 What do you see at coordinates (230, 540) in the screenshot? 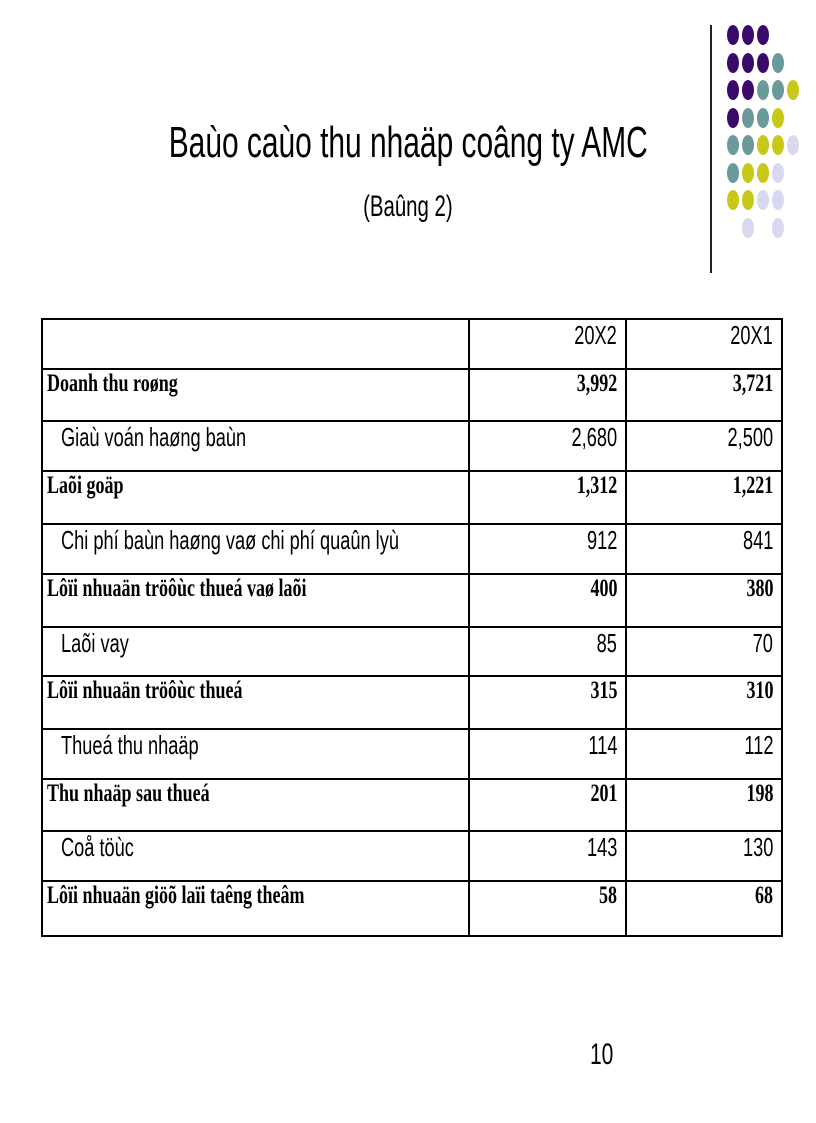
I see `row-label: Chi phí baùn haøng vaø chi phí quaûn lyù` at bounding box center [230, 540].